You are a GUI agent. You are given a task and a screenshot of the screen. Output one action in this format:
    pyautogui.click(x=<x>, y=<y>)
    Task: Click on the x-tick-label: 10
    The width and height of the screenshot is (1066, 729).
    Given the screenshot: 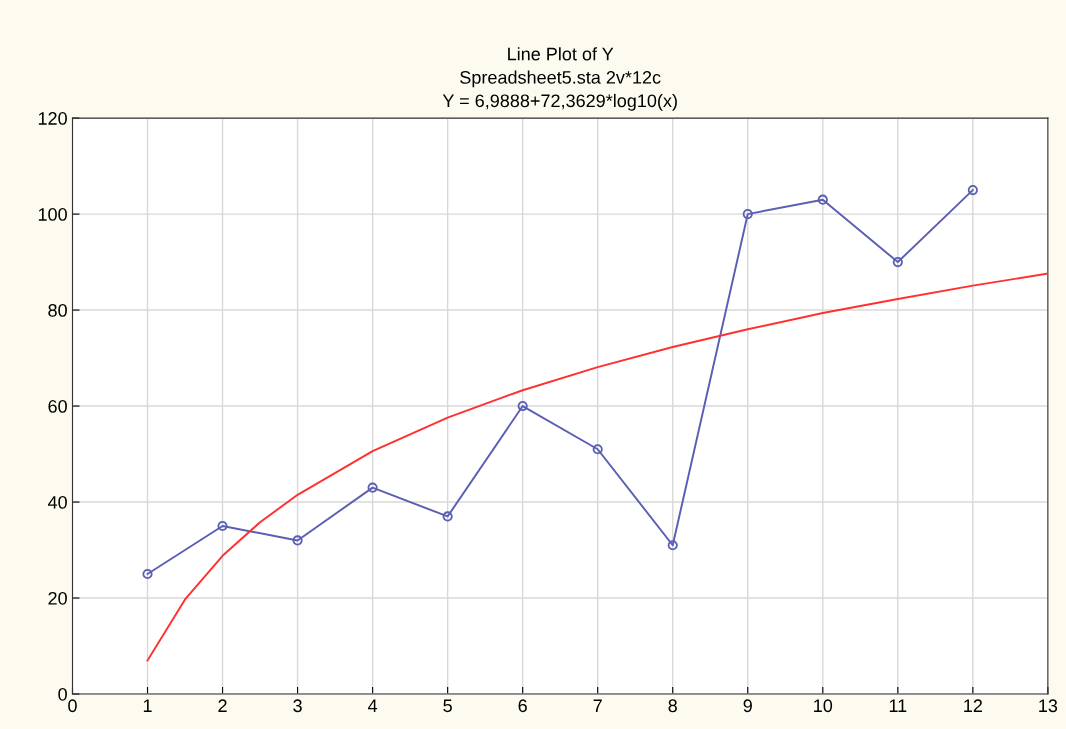 What is the action you would take?
    pyautogui.click(x=823, y=706)
    